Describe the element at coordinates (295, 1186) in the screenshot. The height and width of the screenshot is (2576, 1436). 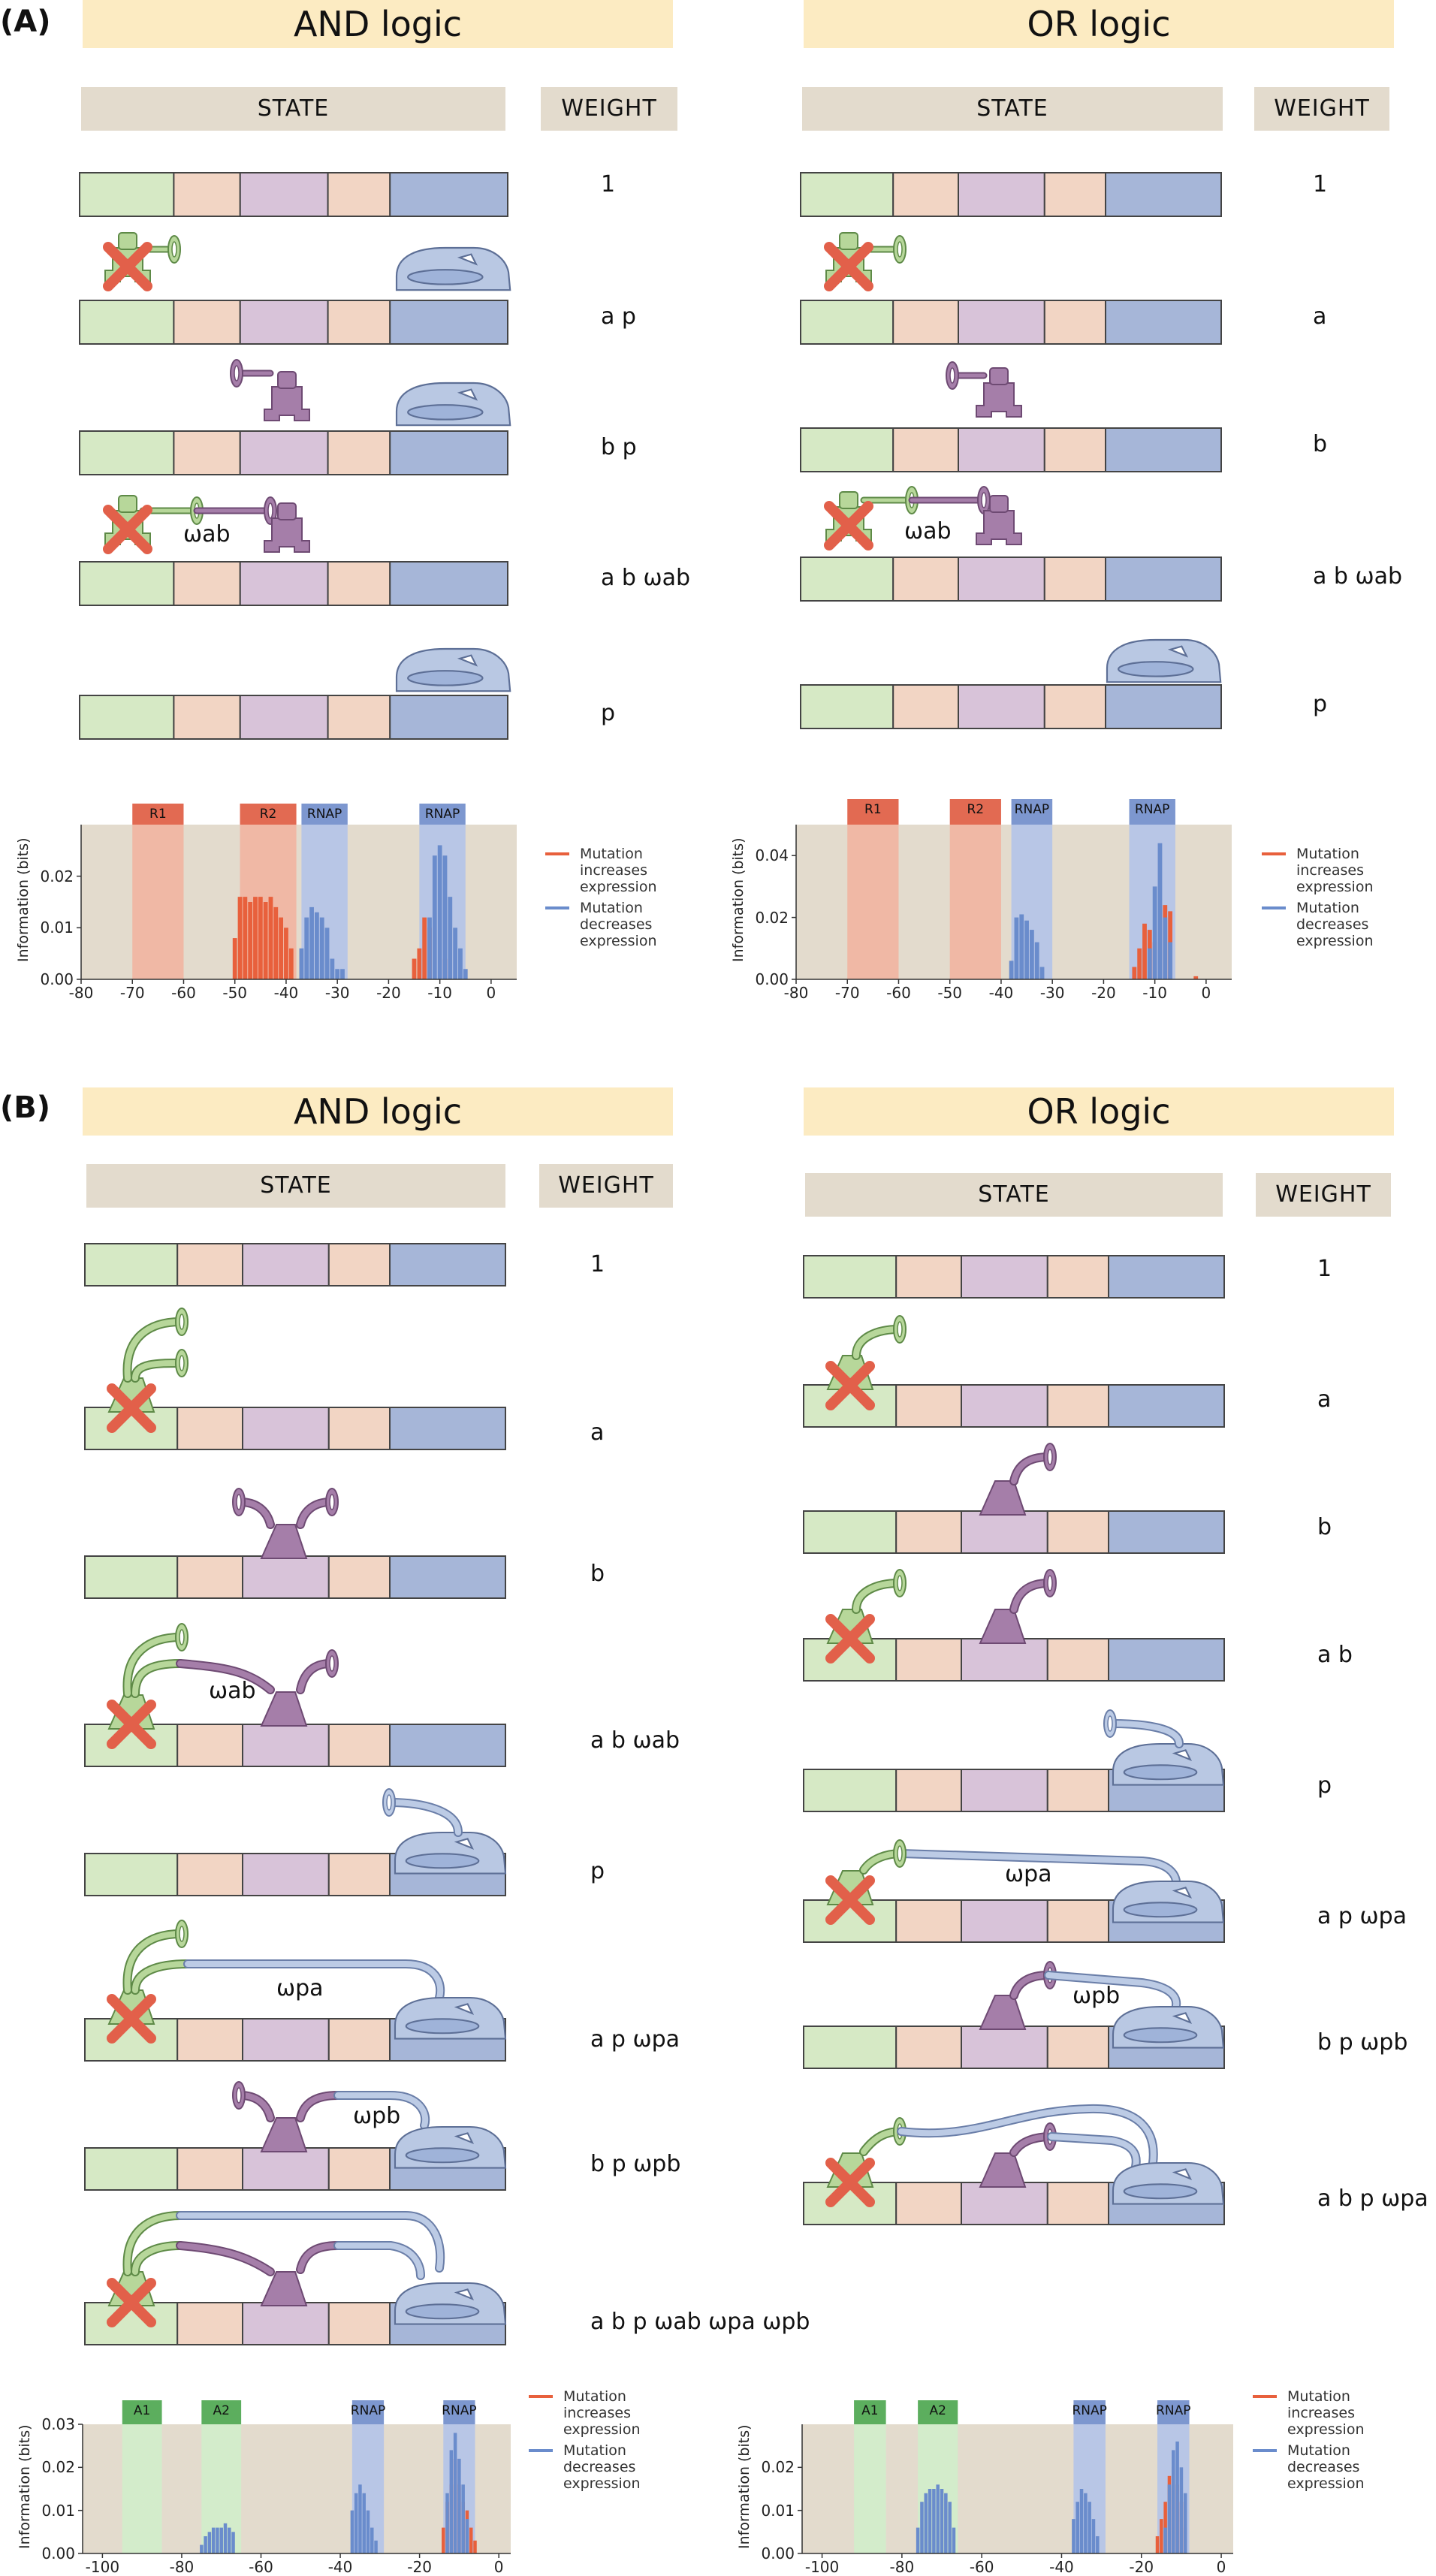
I see `header-state-b-and: STATE` at that location.